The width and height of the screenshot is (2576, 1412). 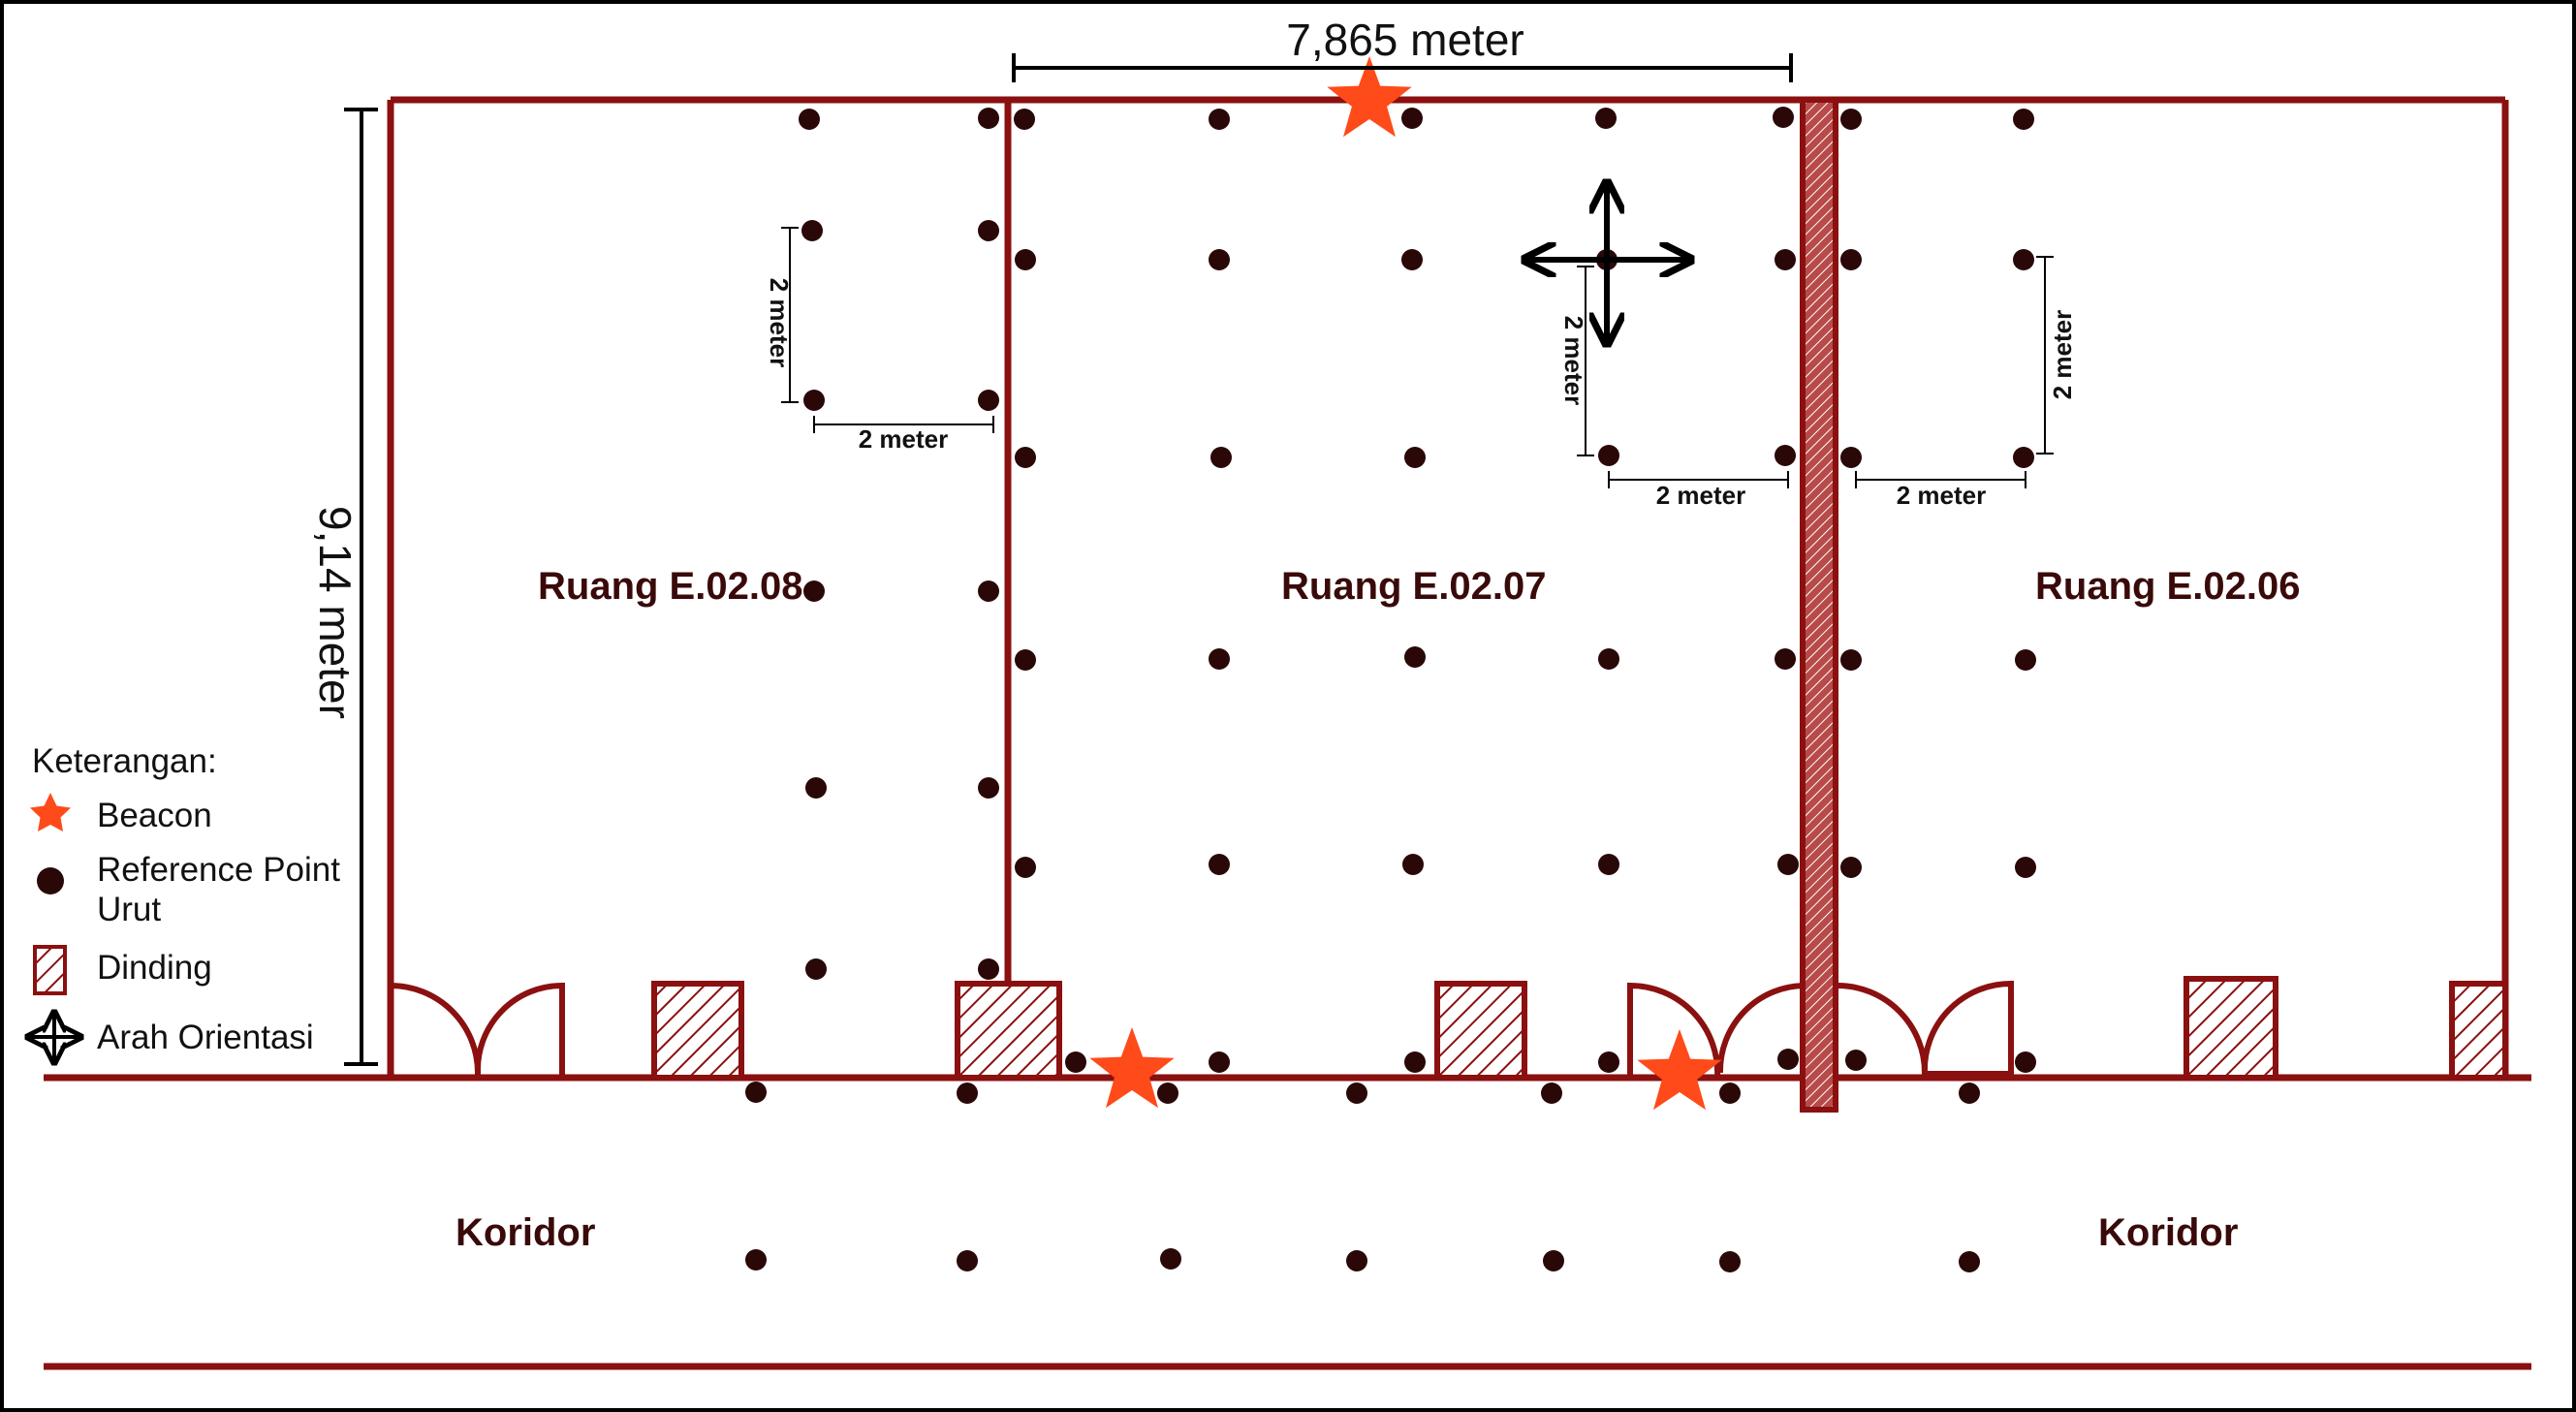 I want to click on room-label-e0206: Ruang E.02.06, so click(x=2167, y=586).